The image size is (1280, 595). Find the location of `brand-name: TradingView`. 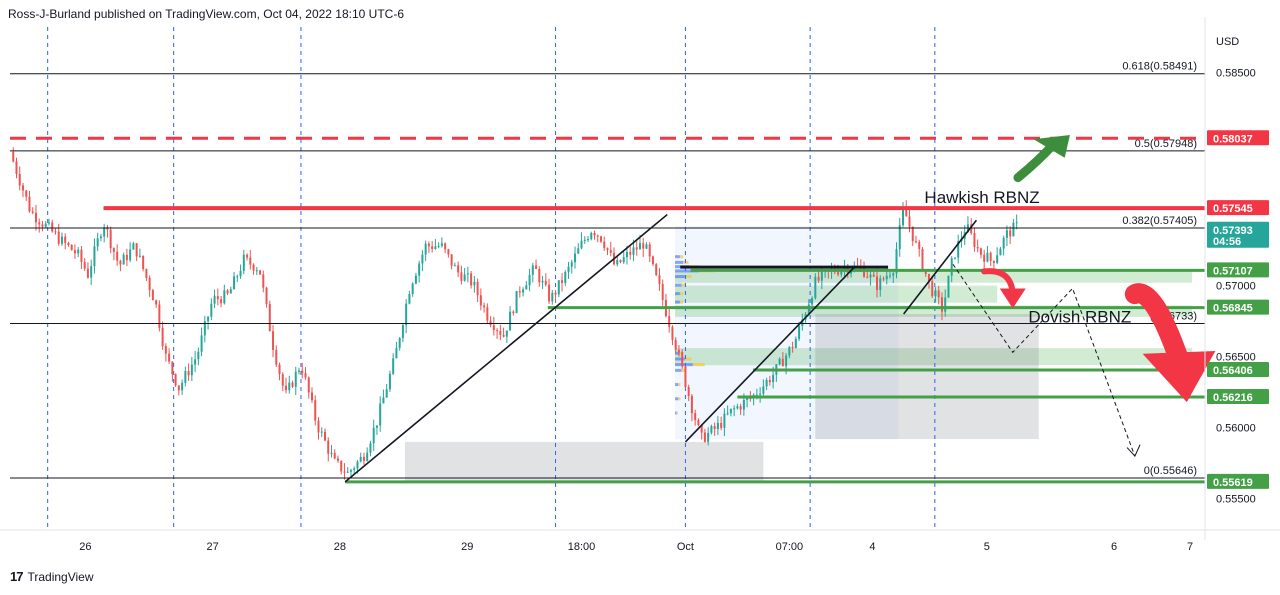

brand-name: TradingView is located at coordinates (60, 576).